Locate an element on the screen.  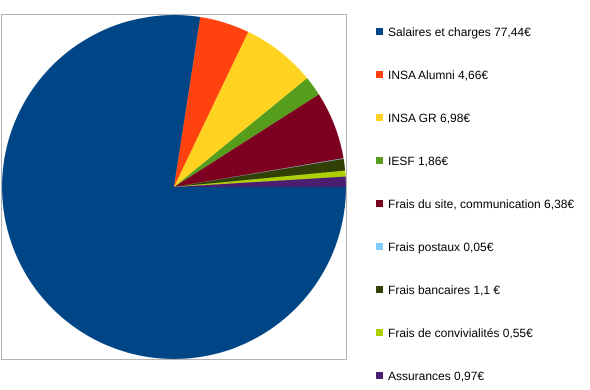
legend-label: Salaires et charges 77,44€ is located at coordinates (459, 31).